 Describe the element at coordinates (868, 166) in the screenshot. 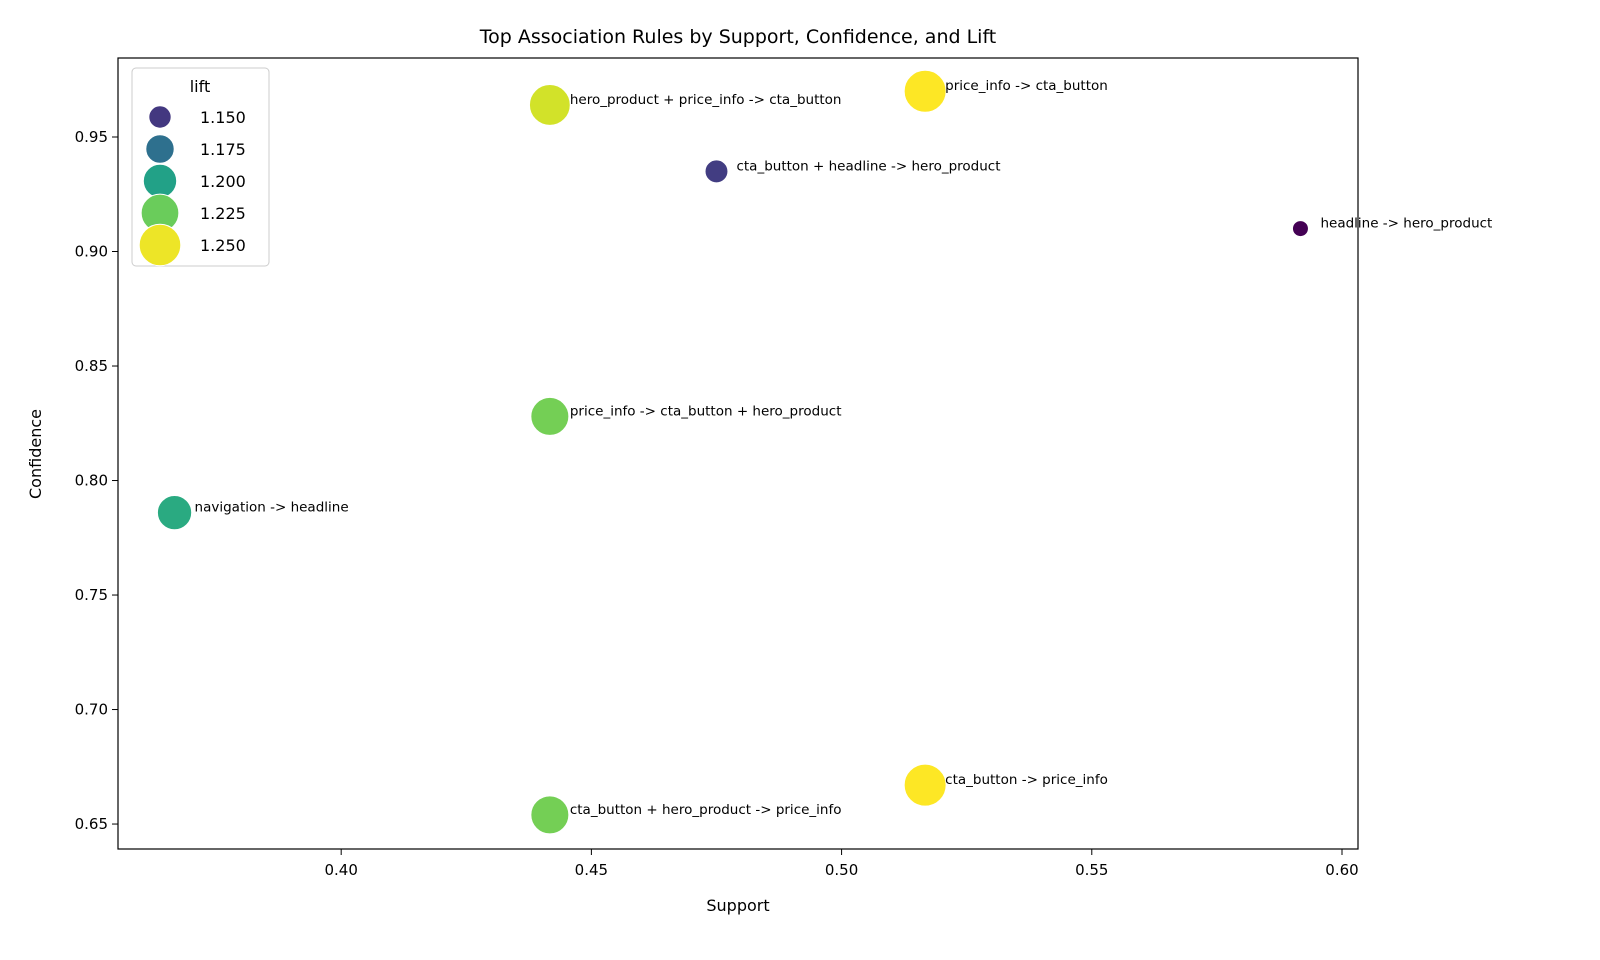

I see `point-annotation: cta_button + headline -> hero_product` at that location.